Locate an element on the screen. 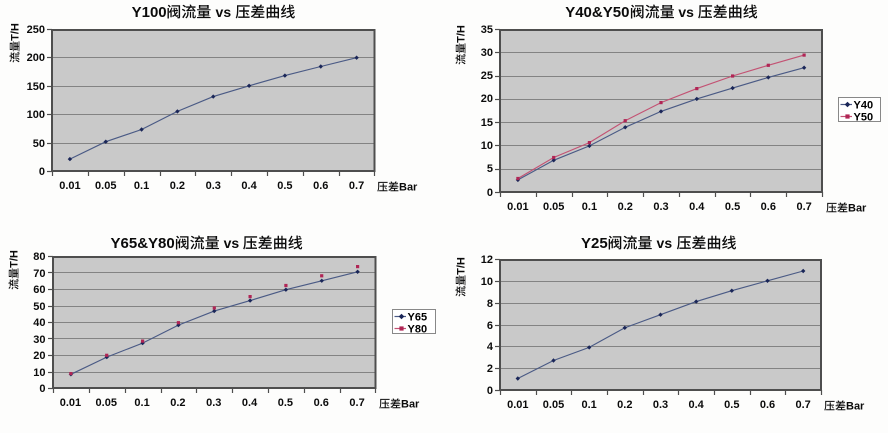 The height and width of the screenshot is (433, 888). svg-text: Y65 is located at coordinates (418, 318).